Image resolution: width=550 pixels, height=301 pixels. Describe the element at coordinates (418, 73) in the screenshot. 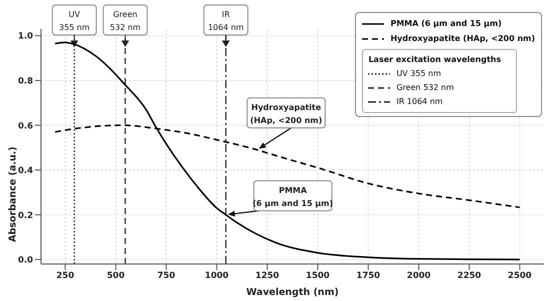

I see `text: UV 355 nm` at that location.